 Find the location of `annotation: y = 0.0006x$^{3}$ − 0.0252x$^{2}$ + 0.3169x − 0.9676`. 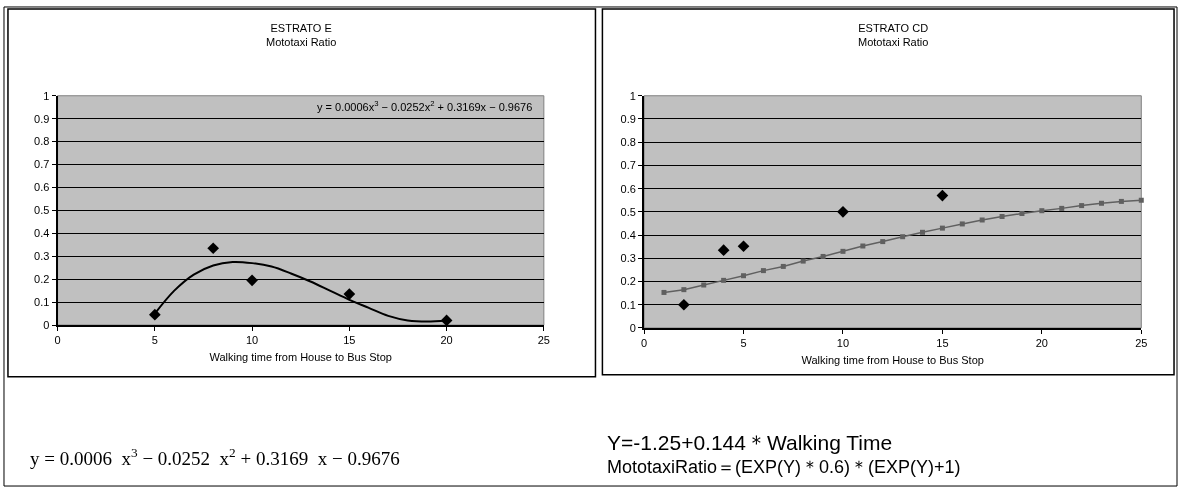

annotation: y = 0.0006x$^{3}$ − 0.0252x$^{2}$ + 0.3169x − 0.9676 is located at coordinates (425, 106).